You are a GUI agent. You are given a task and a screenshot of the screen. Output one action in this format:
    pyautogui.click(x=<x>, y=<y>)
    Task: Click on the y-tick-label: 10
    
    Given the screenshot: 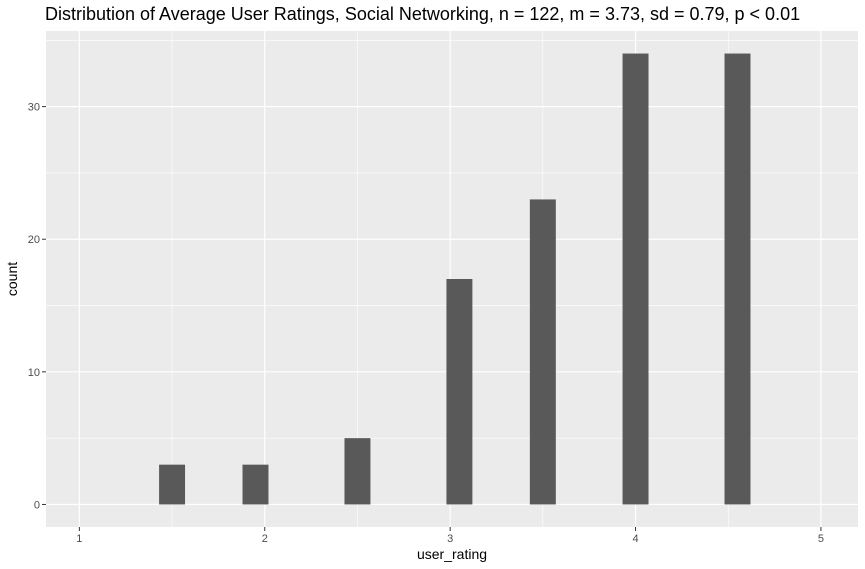 What is the action you would take?
    pyautogui.click(x=34, y=373)
    